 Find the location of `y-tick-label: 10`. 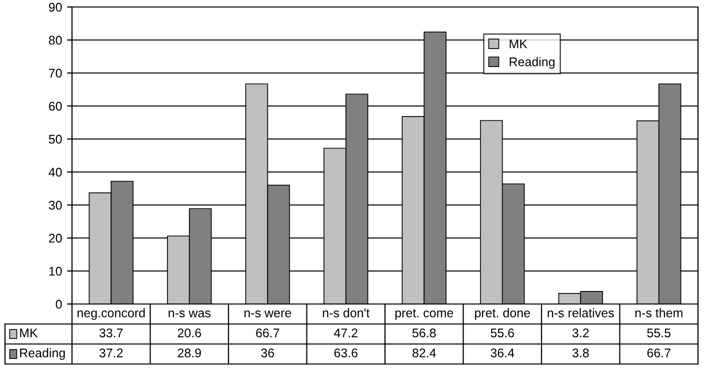

y-tick-label: 10 is located at coordinates (55, 271).